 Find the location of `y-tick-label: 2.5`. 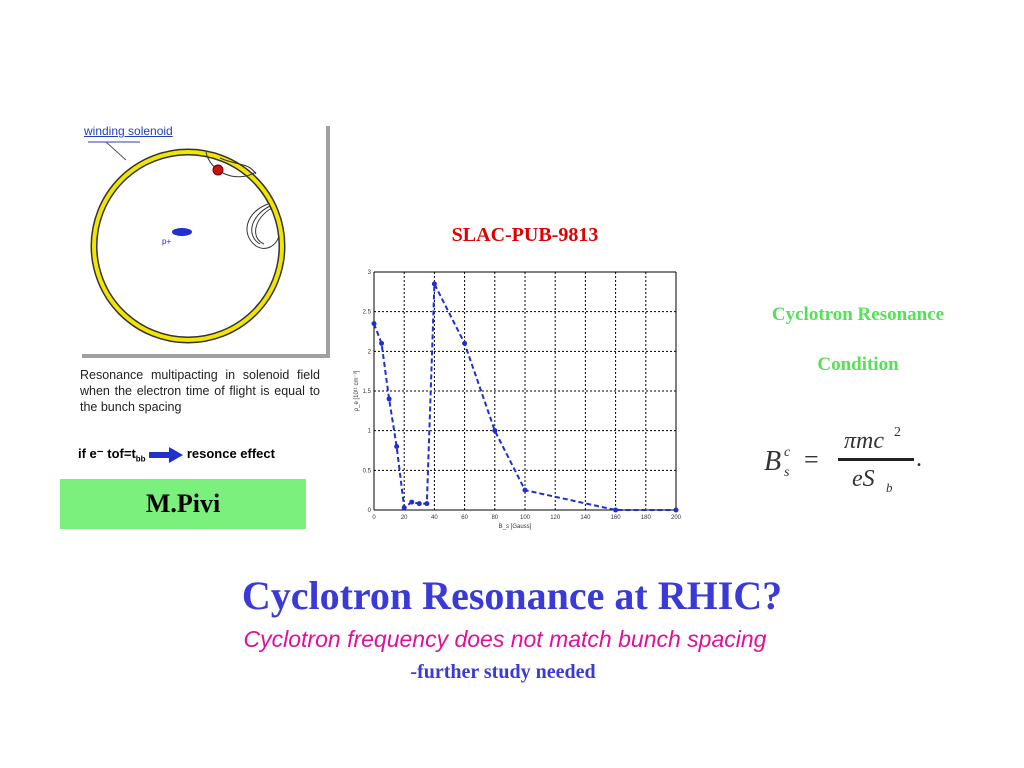

y-tick-label: 2.5 is located at coordinates (367, 313).